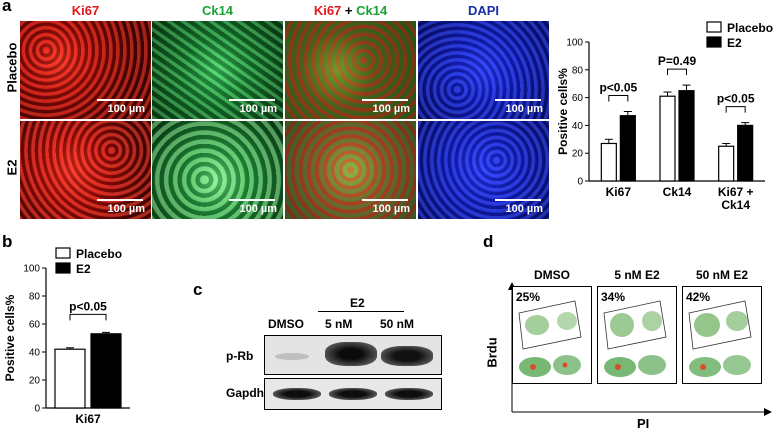  I want to click on blot-image-gapdh, so click(353, 394).